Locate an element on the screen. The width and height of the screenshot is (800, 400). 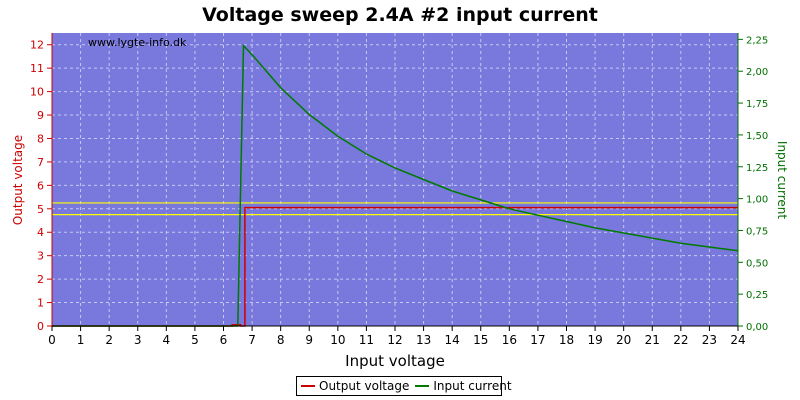
y-left-tick-label: 0 is located at coordinates (40, 326).